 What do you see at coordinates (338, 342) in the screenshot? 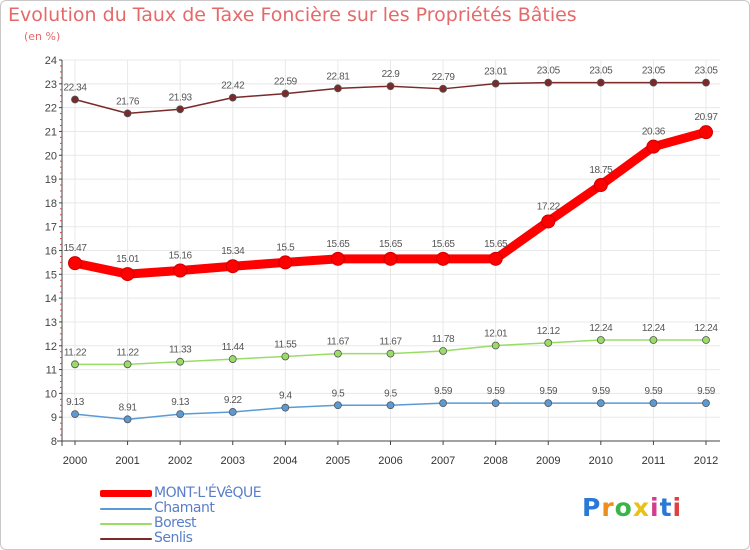
I see `data-label: 11.67` at bounding box center [338, 342].